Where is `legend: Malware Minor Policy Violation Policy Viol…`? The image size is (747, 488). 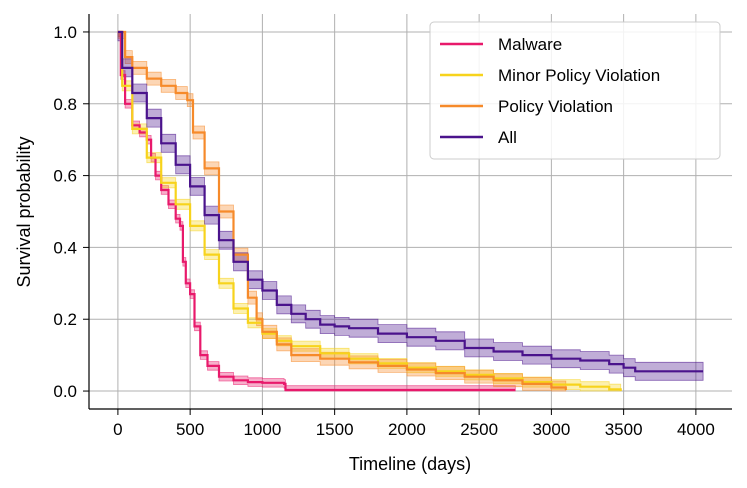
legend: Malware Minor Policy Violation Policy Viol… is located at coordinates (575, 90).